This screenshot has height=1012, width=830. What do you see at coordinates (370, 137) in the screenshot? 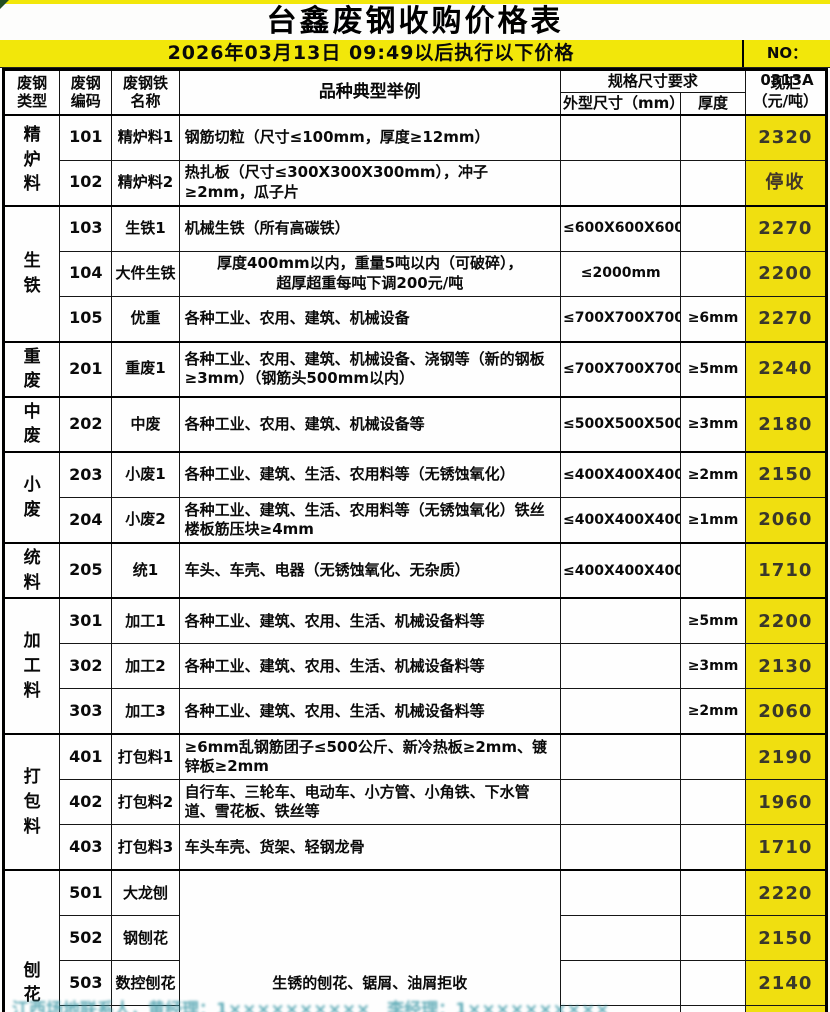
I see `cell-example: 钢筋切粒（尺寸≤100mm，厚度≥12mm）` at bounding box center [370, 137].